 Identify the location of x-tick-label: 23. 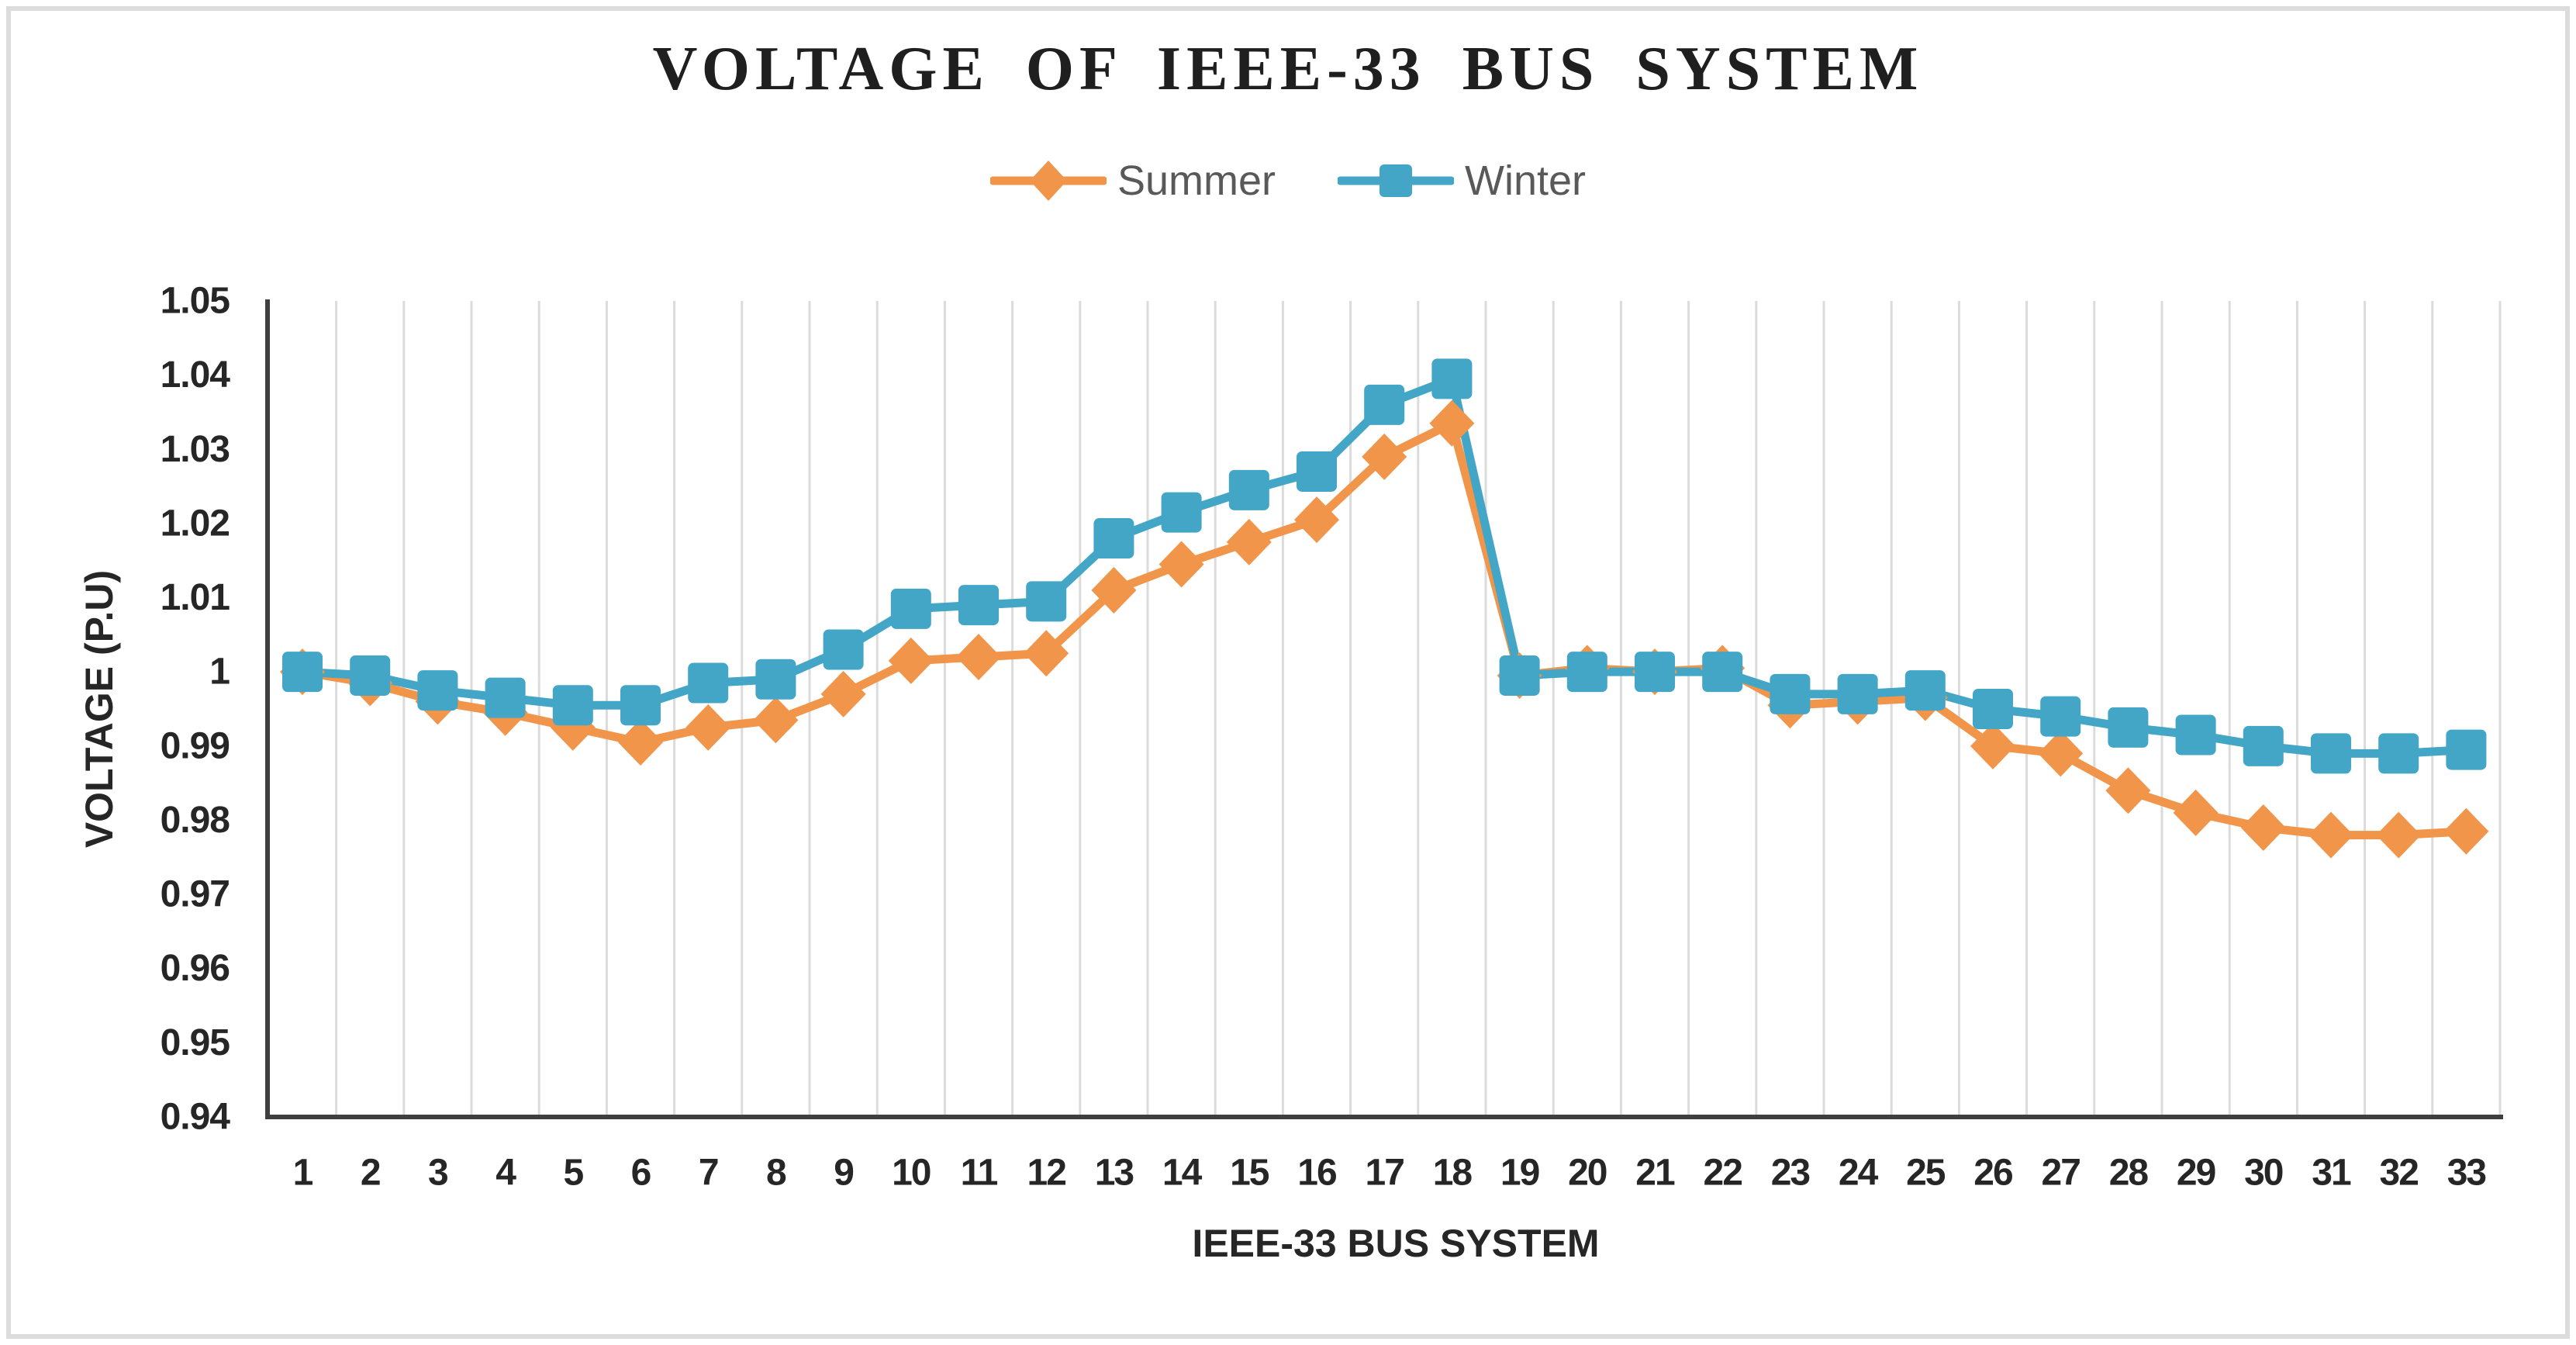
(1791, 1173).